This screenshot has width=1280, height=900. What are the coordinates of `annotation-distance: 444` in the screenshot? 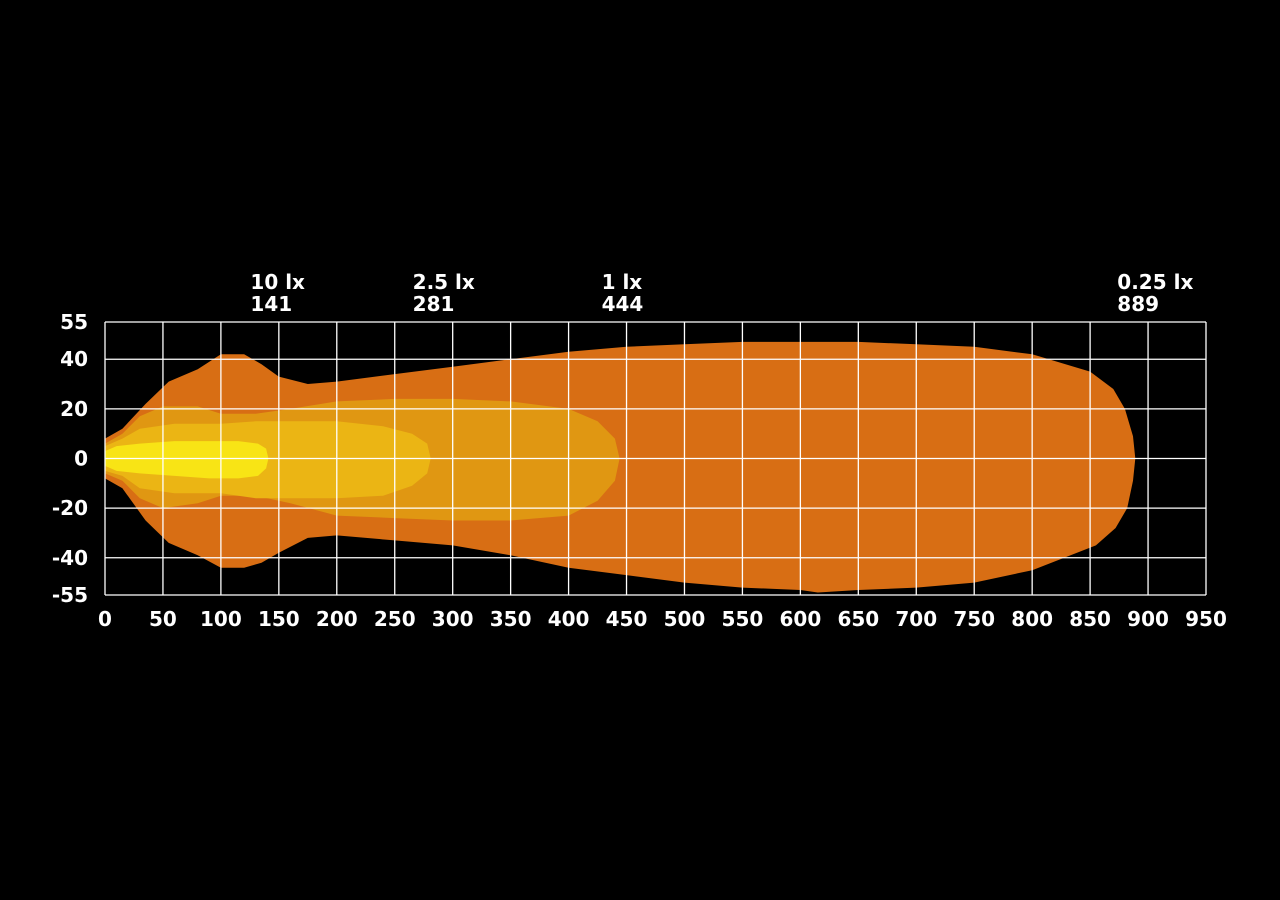 It's located at (623, 304).